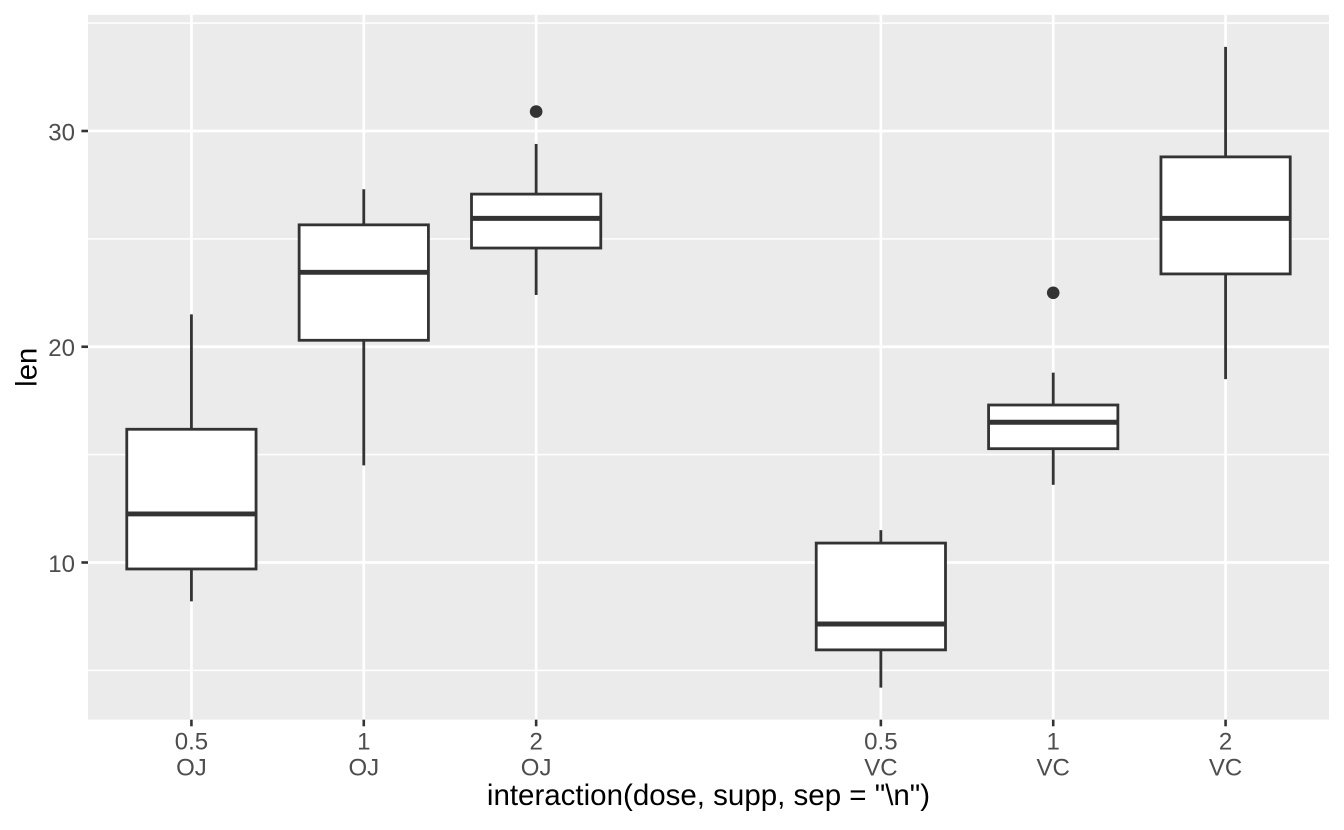 This screenshot has height=830, width=1344. I want to click on svg-text:interaction(dose, supp, sep =: interaction(dose, supp, sep = "\n"), so click(708, 795).